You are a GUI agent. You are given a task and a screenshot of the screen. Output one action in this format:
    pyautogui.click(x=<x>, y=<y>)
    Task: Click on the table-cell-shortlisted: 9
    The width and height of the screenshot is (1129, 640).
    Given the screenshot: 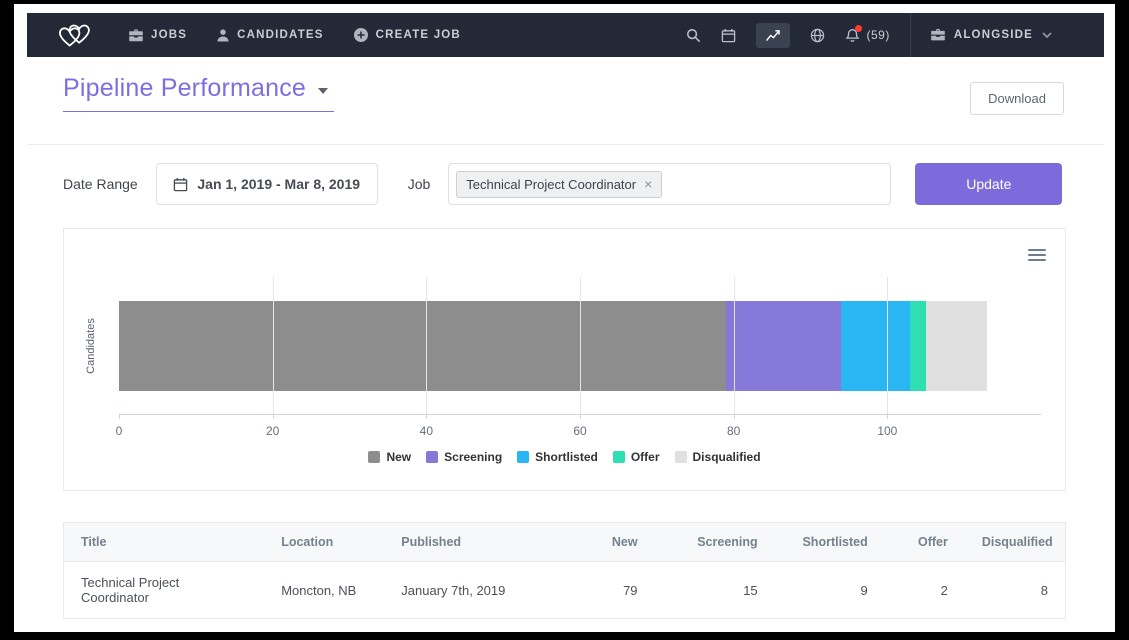 What is the action you would take?
    pyautogui.click(x=829, y=589)
    